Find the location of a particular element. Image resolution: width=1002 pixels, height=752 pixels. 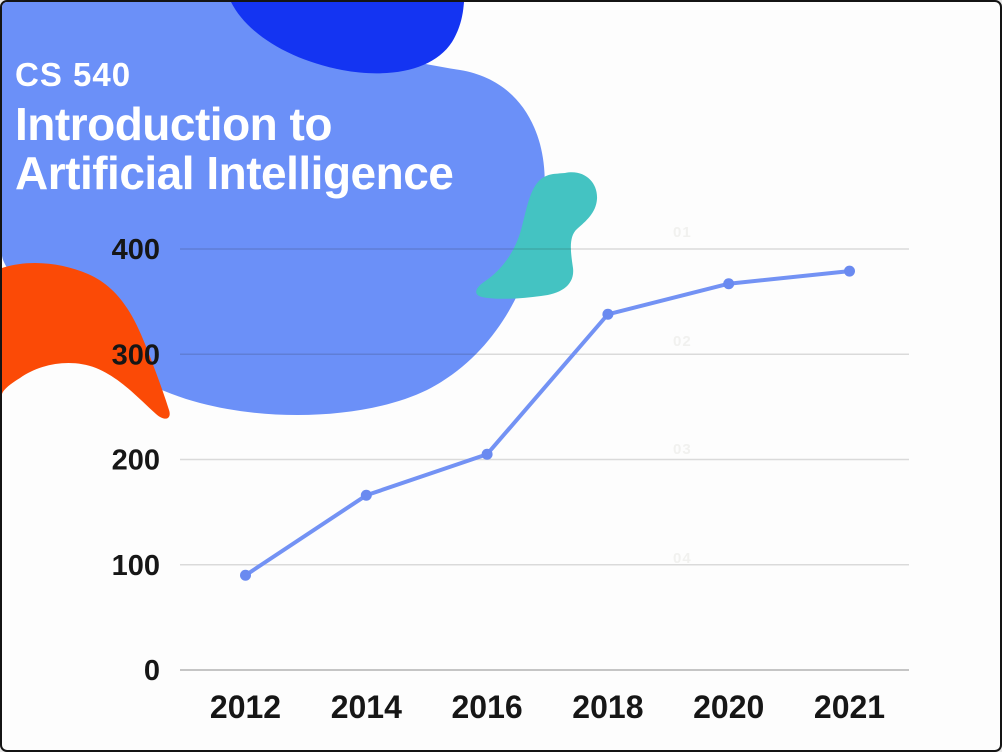

orange-blob is located at coordinates (86, 341).